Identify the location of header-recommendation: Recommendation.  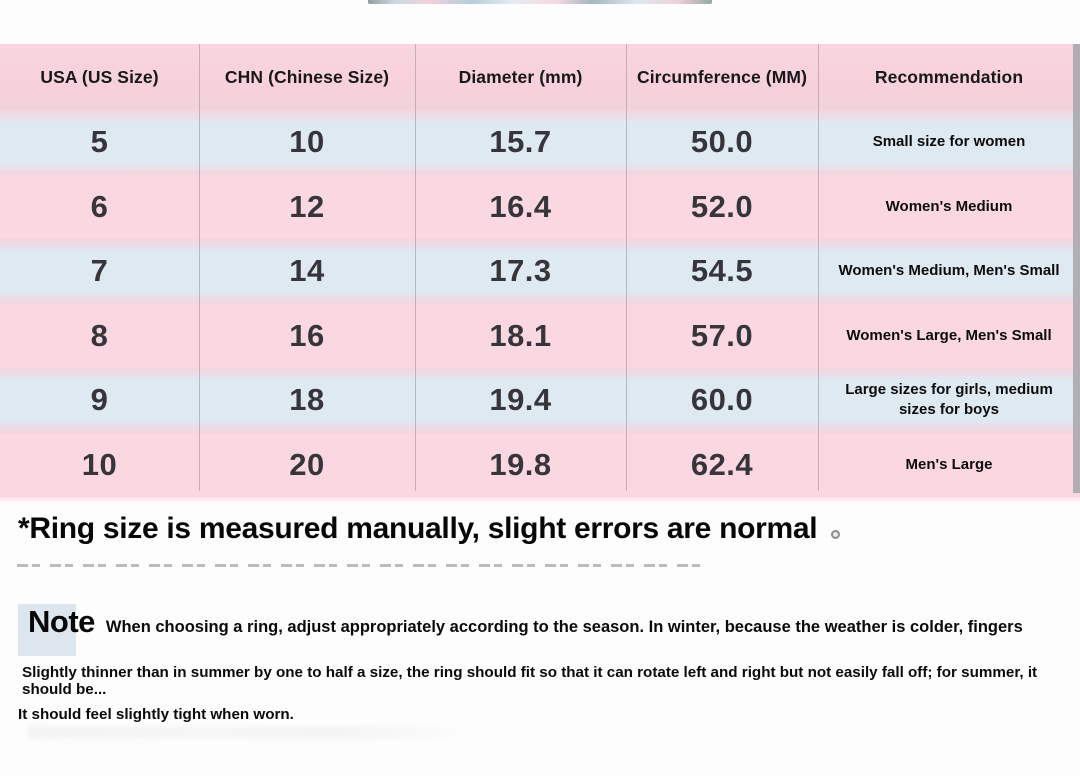
(949, 76).